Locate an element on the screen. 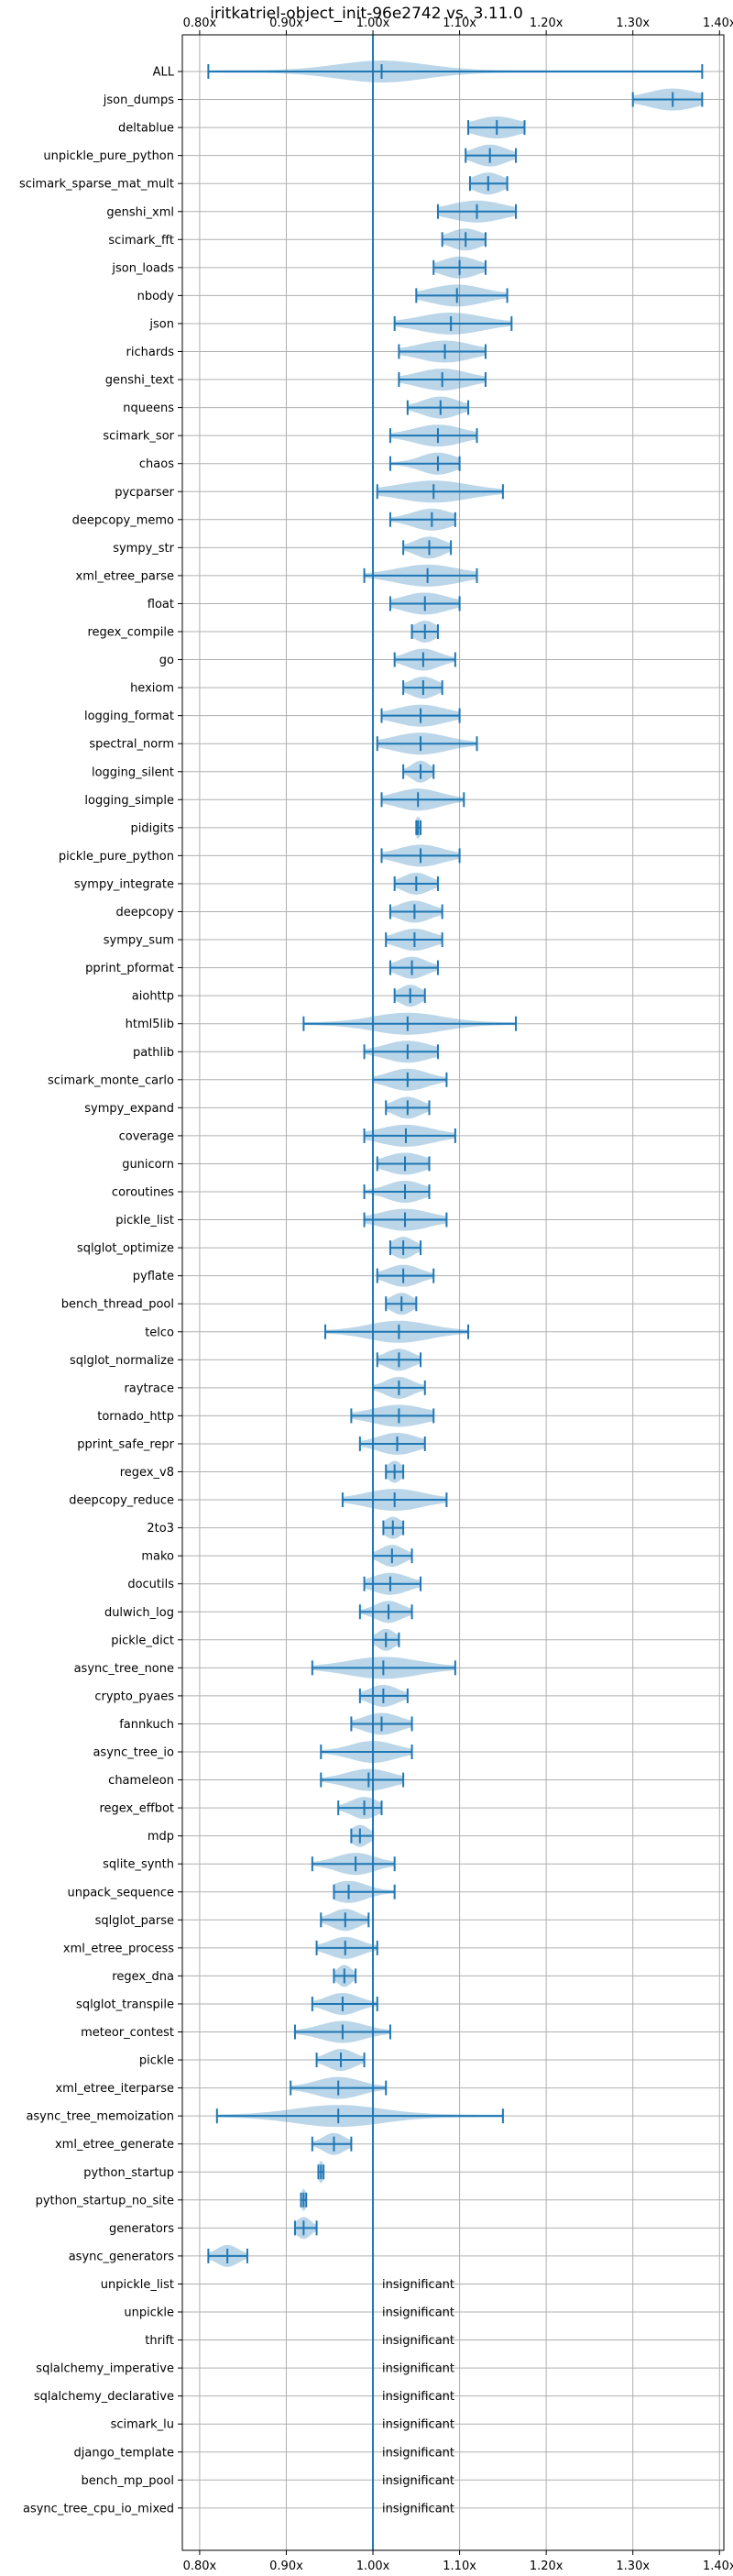 The image size is (733, 2576). benchmark-label: float is located at coordinates (161, 604).